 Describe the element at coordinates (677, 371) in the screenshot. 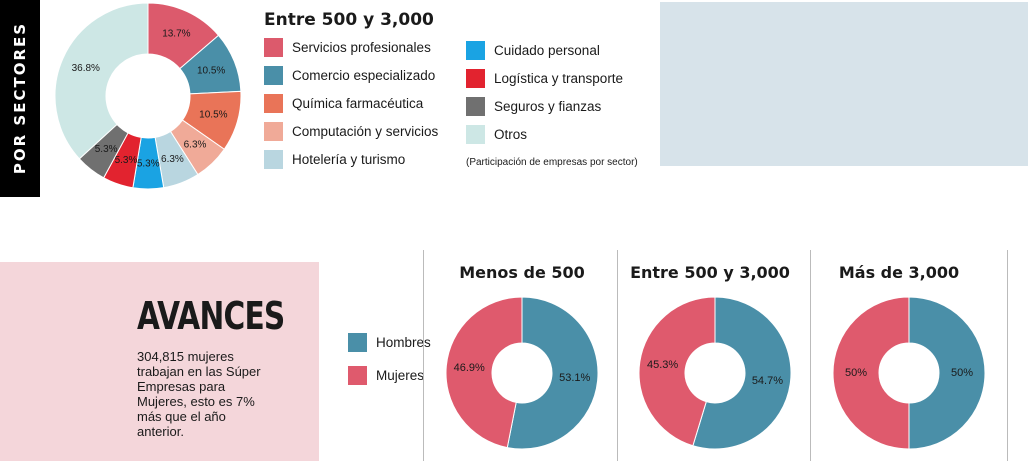

I see `gender-donut-2-slice-mujeres` at that location.